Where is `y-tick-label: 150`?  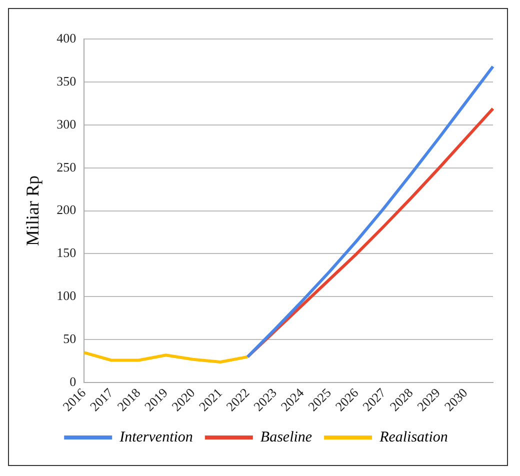 y-tick-label: 150 is located at coordinates (66, 252).